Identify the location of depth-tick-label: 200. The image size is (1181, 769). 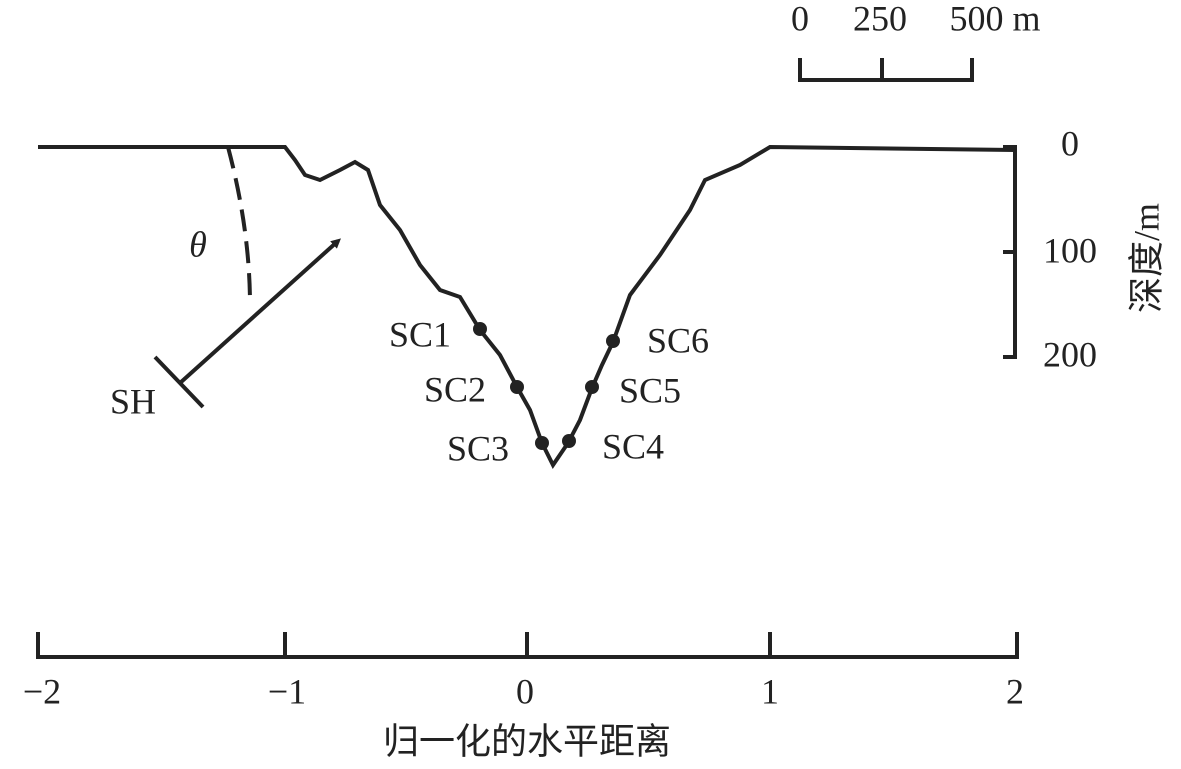
(1070, 354).